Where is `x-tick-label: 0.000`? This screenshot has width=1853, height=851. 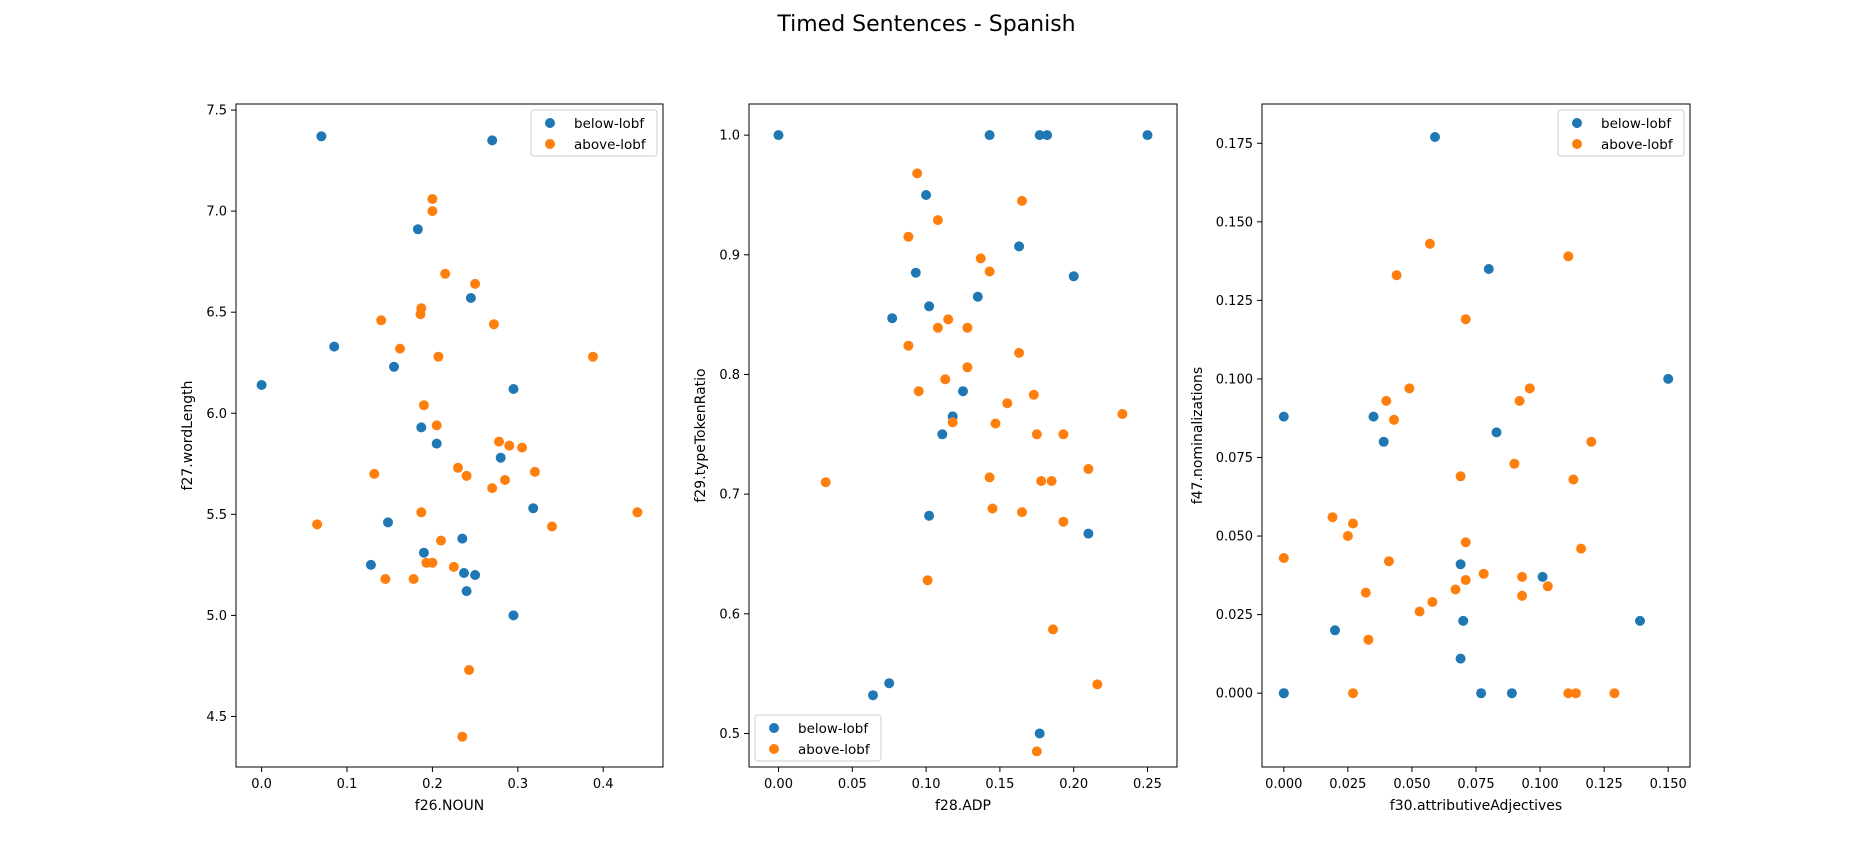
x-tick-label: 0.000 is located at coordinates (1283, 784).